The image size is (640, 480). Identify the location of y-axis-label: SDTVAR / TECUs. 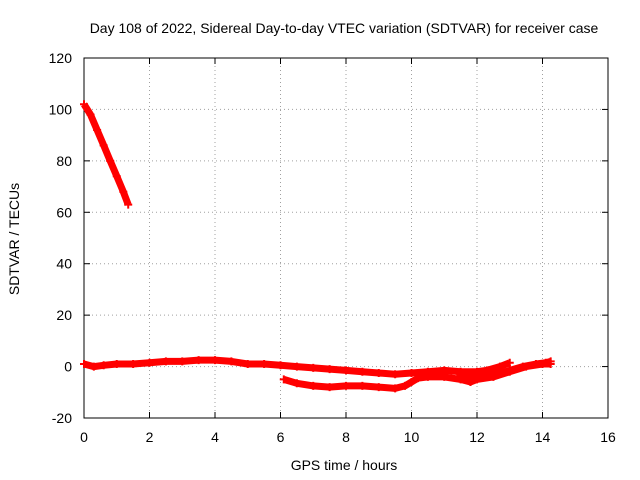
(14, 239).